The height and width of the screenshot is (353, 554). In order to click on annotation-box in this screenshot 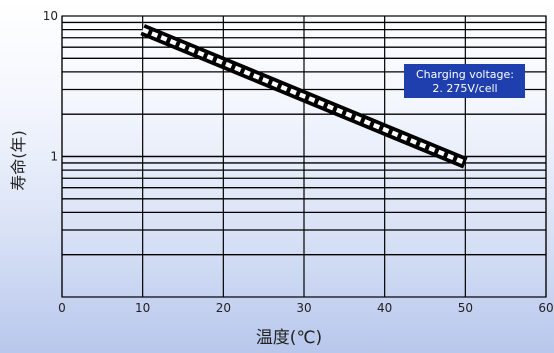, I will do `click(464, 81)`.